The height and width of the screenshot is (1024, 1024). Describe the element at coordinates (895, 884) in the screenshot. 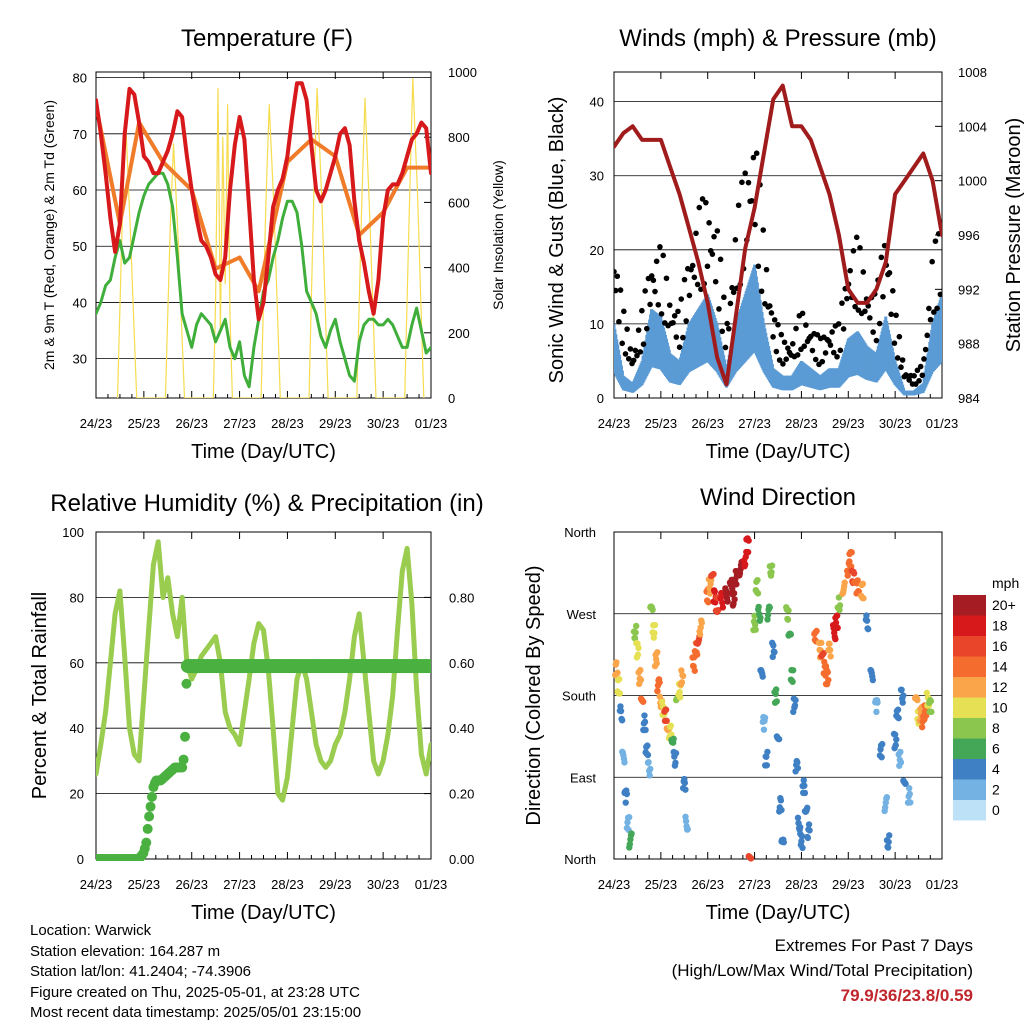

I see `x-tick-label: 30/23` at that location.